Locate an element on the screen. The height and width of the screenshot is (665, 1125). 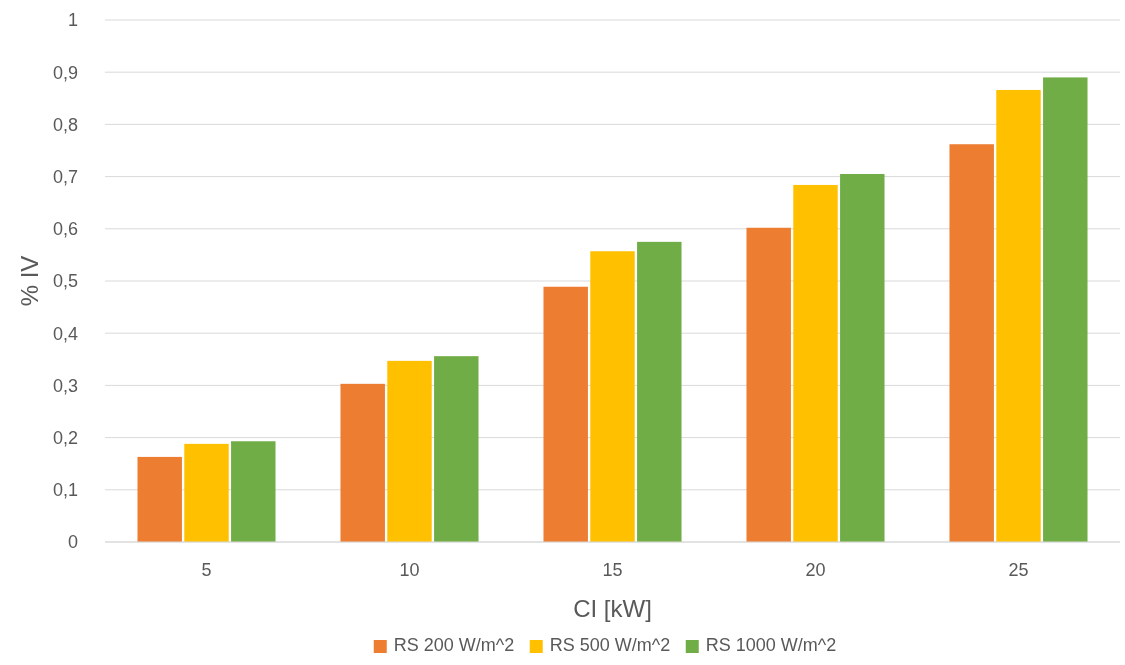
x-tick-label: 20 is located at coordinates (815, 570).